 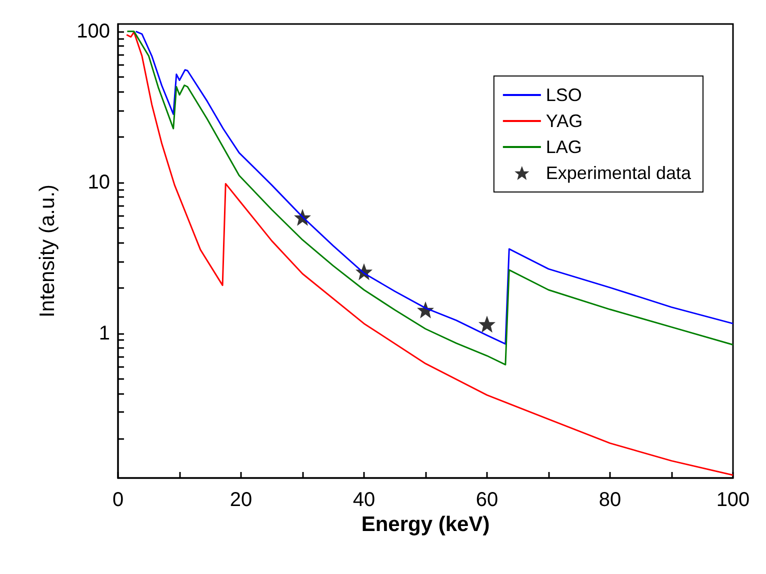 I want to click on x-axis-title: Energy (keV), so click(x=425, y=524).